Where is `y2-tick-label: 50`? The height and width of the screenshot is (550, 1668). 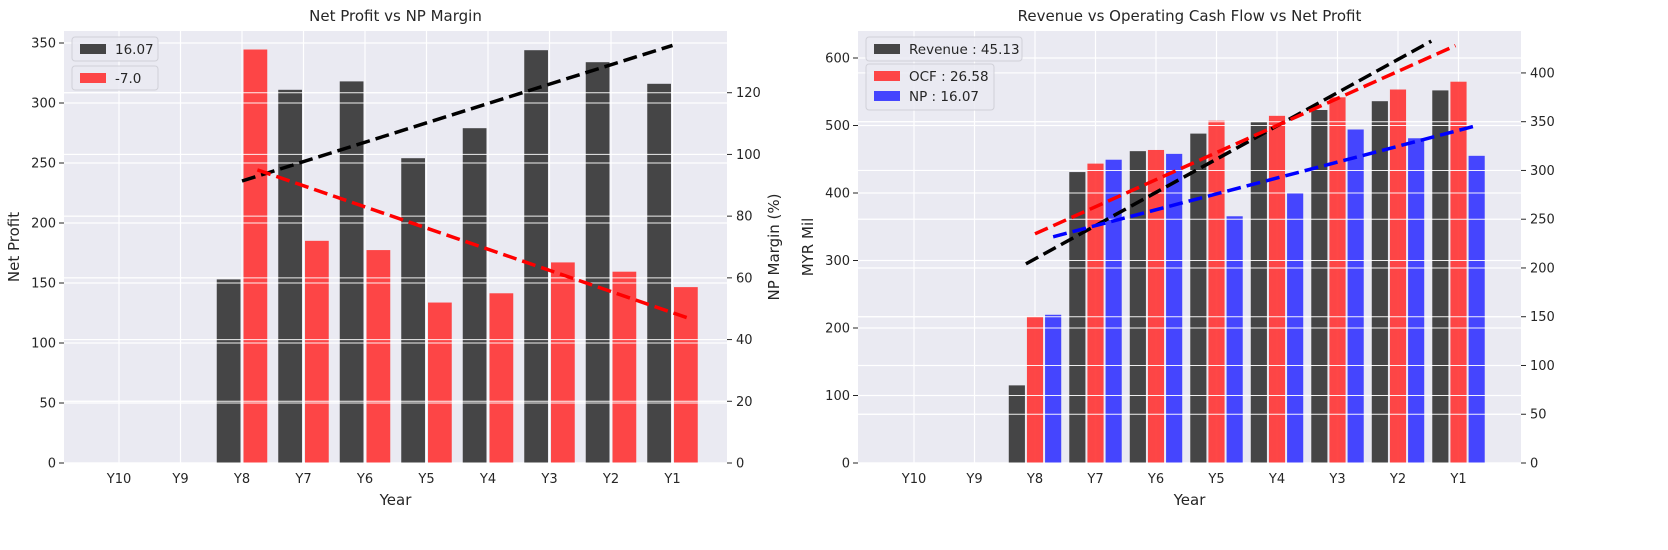 y2-tick-label: 50 is located at coordinates (1538, 415).